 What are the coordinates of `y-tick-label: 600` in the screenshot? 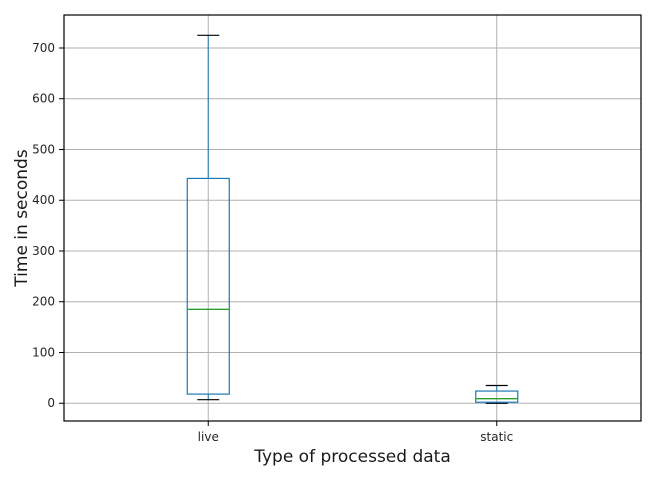 It's located at (43, 99).